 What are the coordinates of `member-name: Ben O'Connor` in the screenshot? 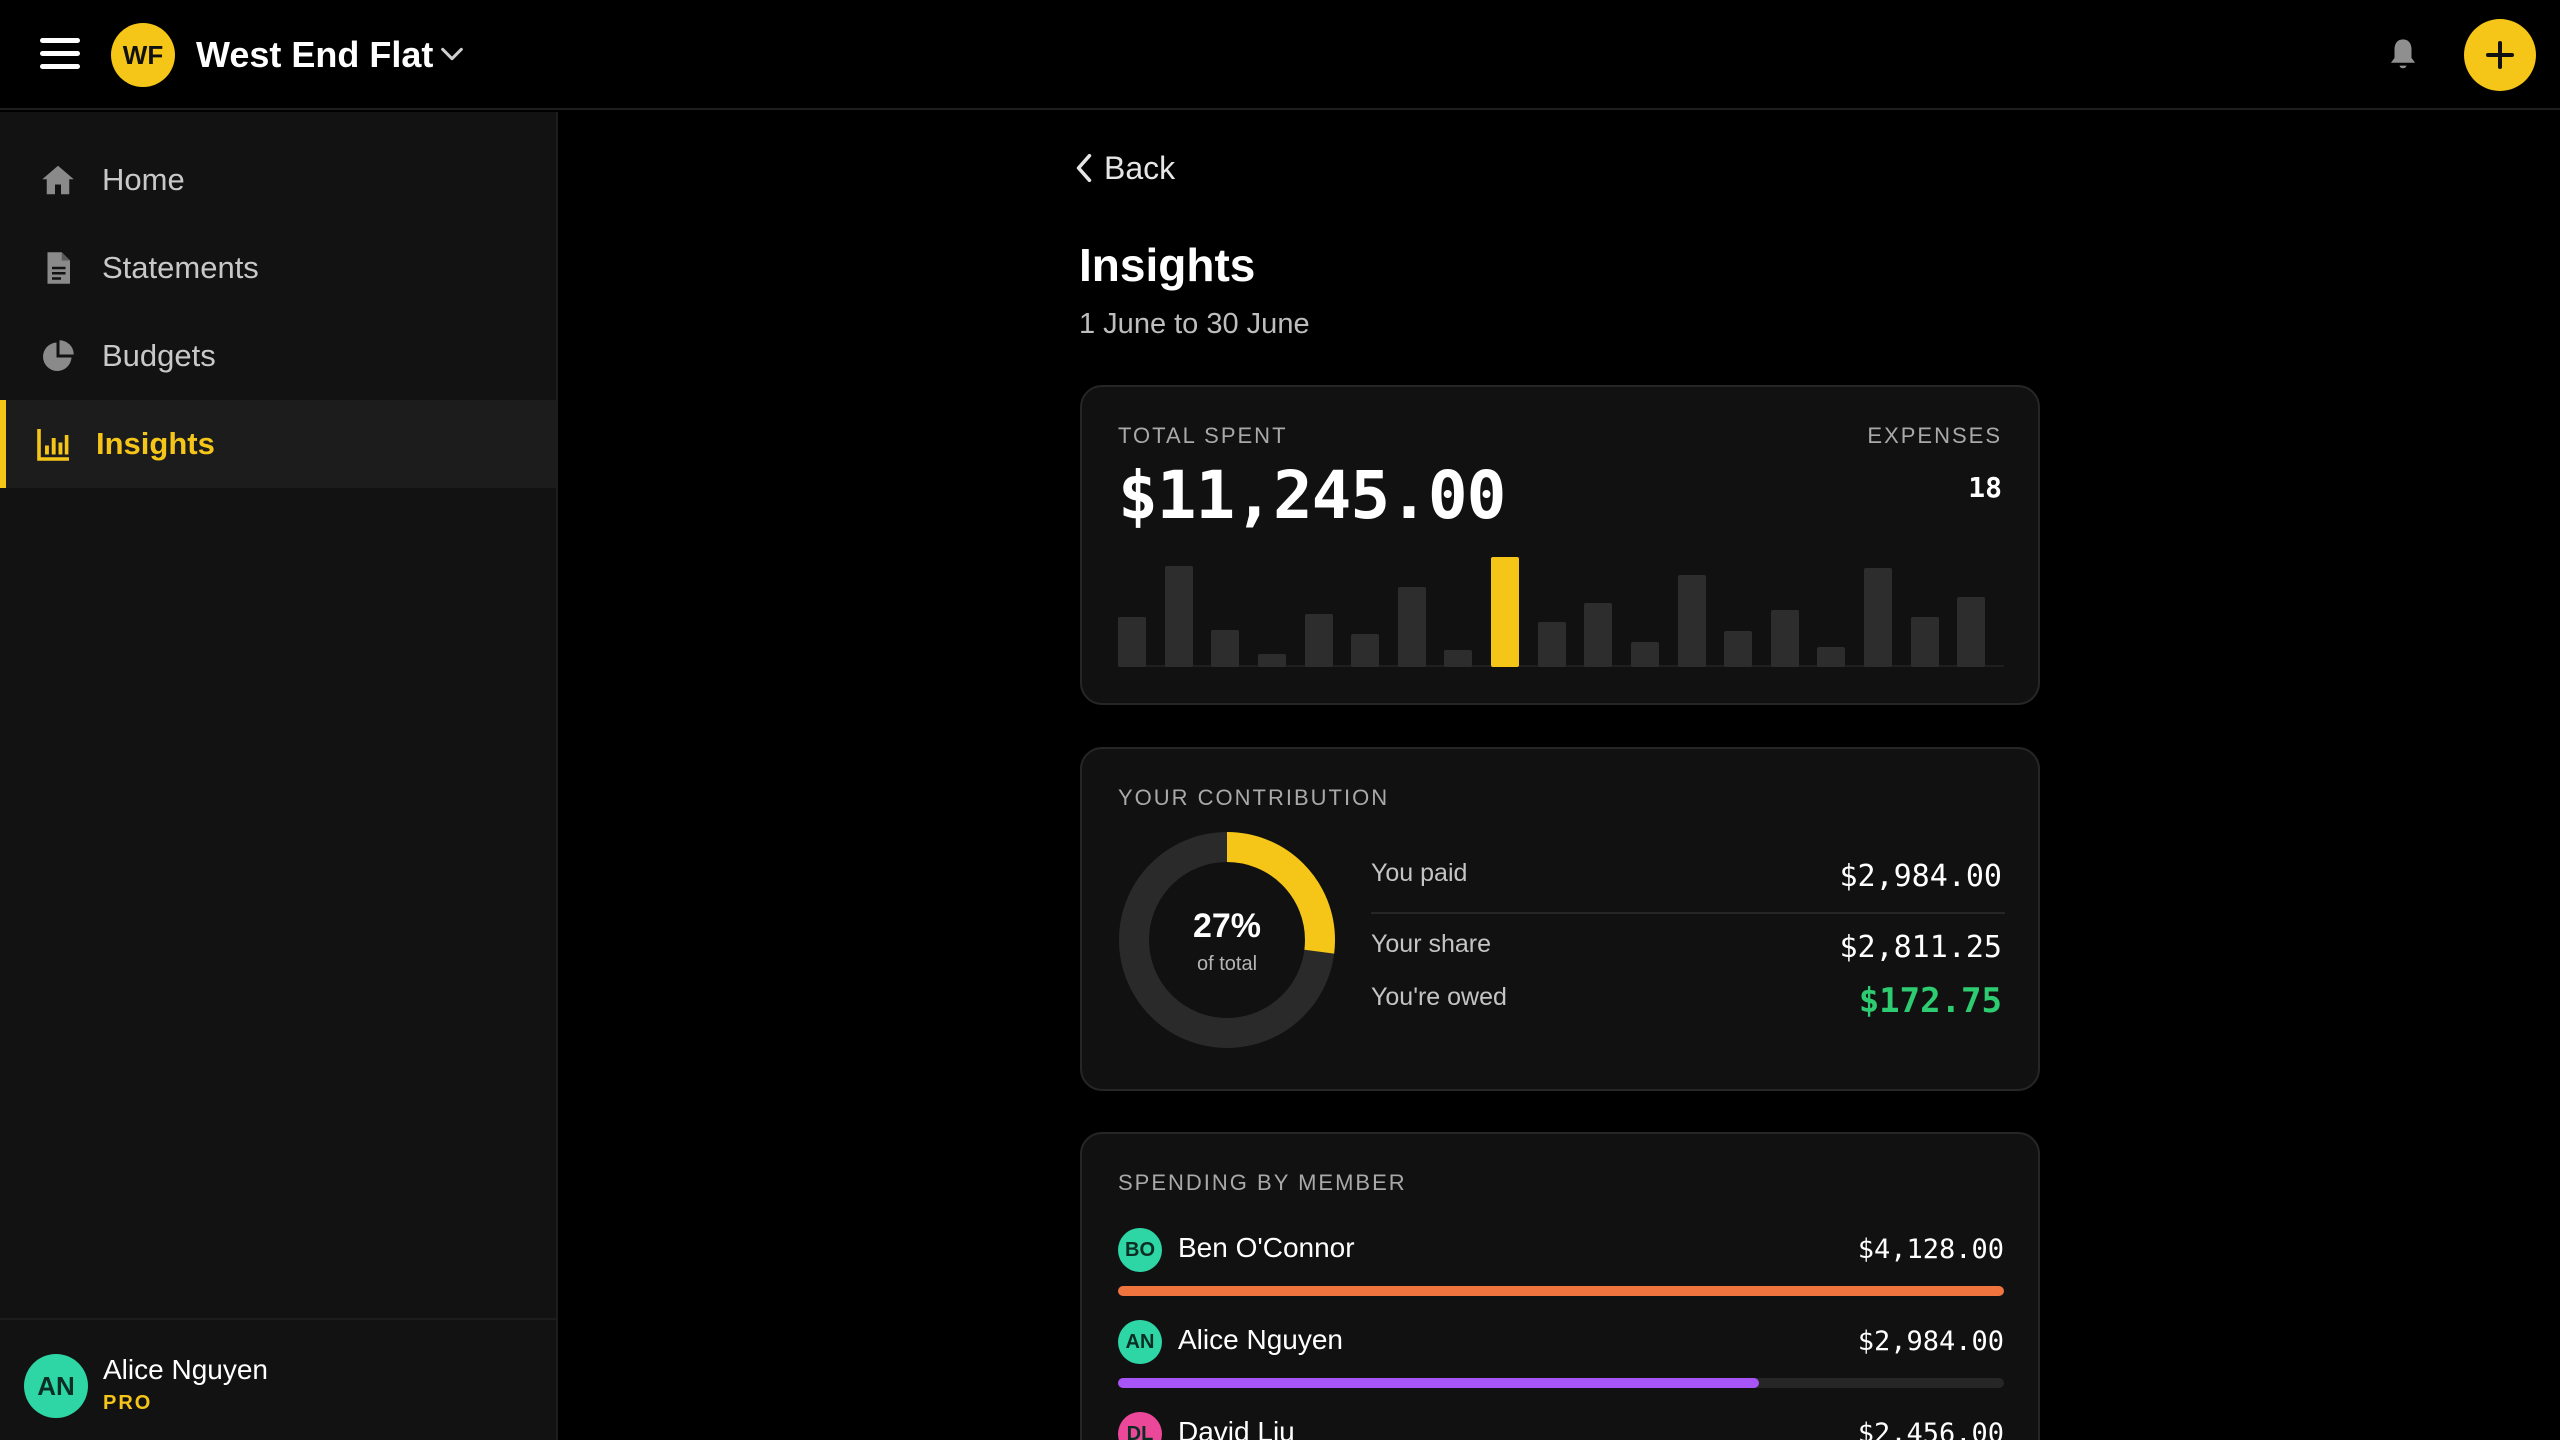 It's located at (1266, 1247).